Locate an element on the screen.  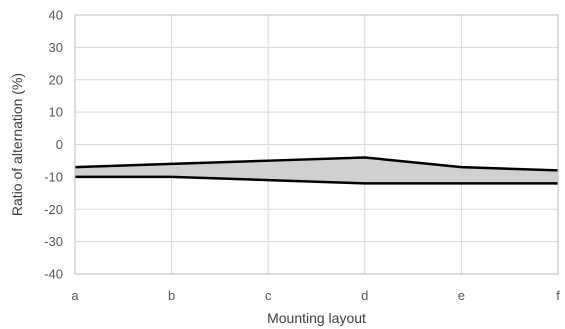
y-tick-label: 40 is located at coordinates (56, 15).